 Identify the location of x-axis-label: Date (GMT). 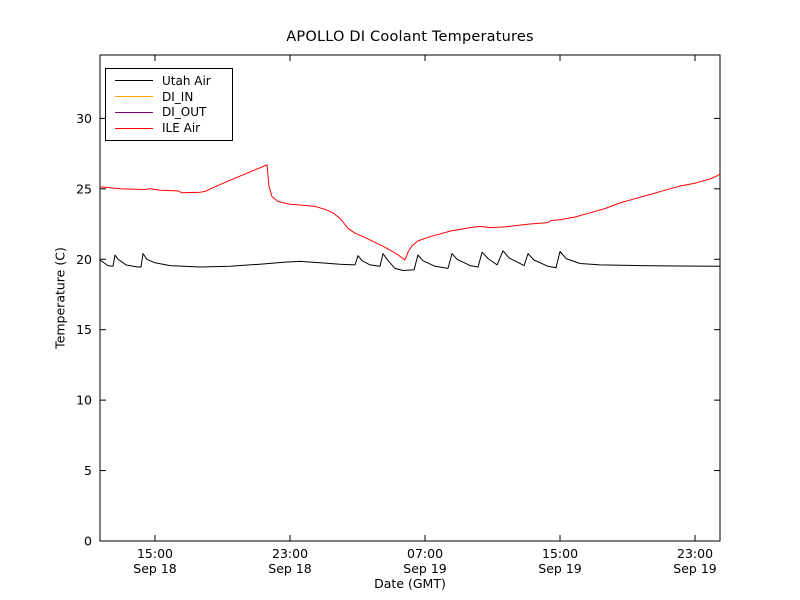
(410, 583).